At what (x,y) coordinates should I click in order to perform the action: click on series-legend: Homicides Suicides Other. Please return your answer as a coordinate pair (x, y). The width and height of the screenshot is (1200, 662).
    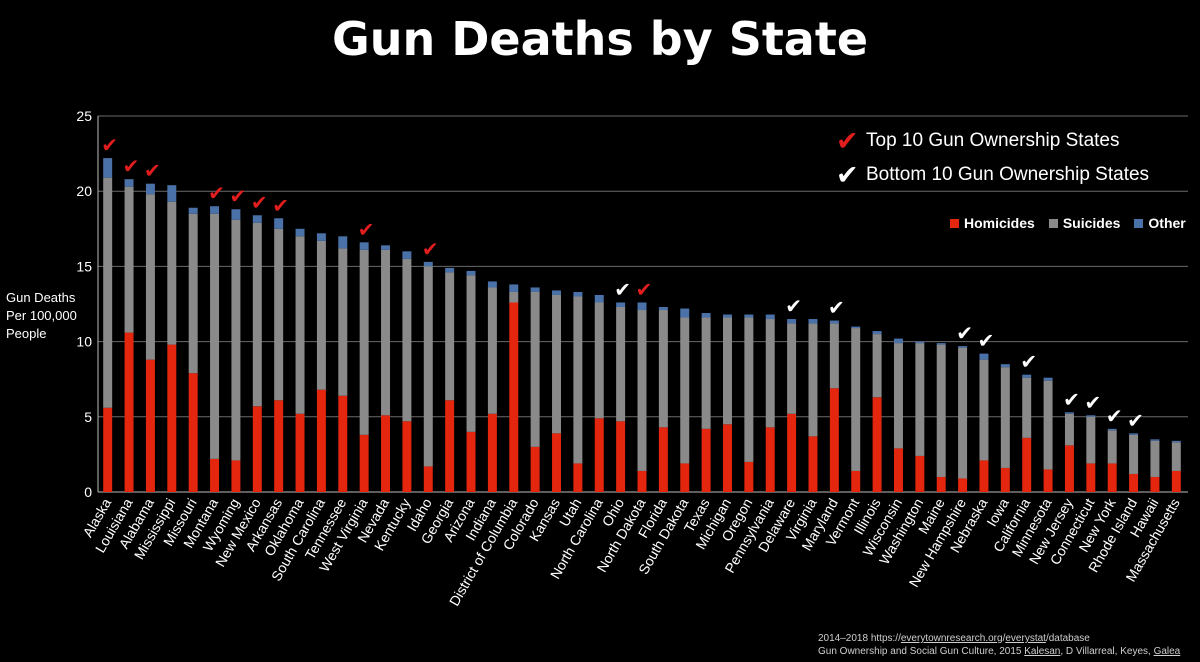
    Looking at the image, I should click on (1068, 223).